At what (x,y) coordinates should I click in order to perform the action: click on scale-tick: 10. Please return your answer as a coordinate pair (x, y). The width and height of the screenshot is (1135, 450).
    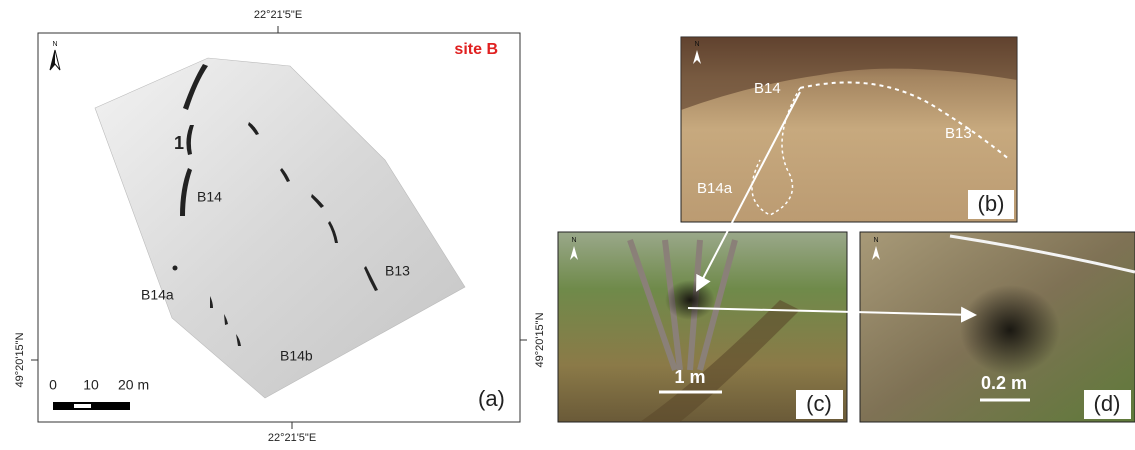
    Looking at the image, I should click on (91, 385).